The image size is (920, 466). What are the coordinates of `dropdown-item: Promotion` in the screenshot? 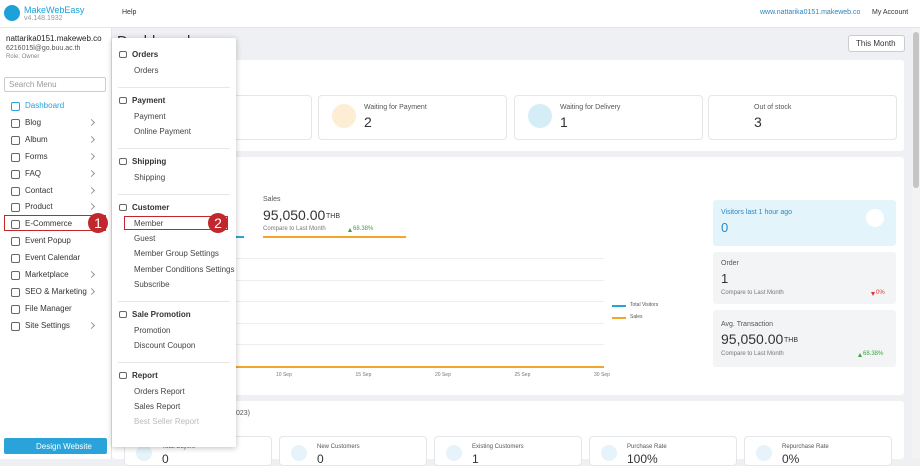 It's located at (152, 330).